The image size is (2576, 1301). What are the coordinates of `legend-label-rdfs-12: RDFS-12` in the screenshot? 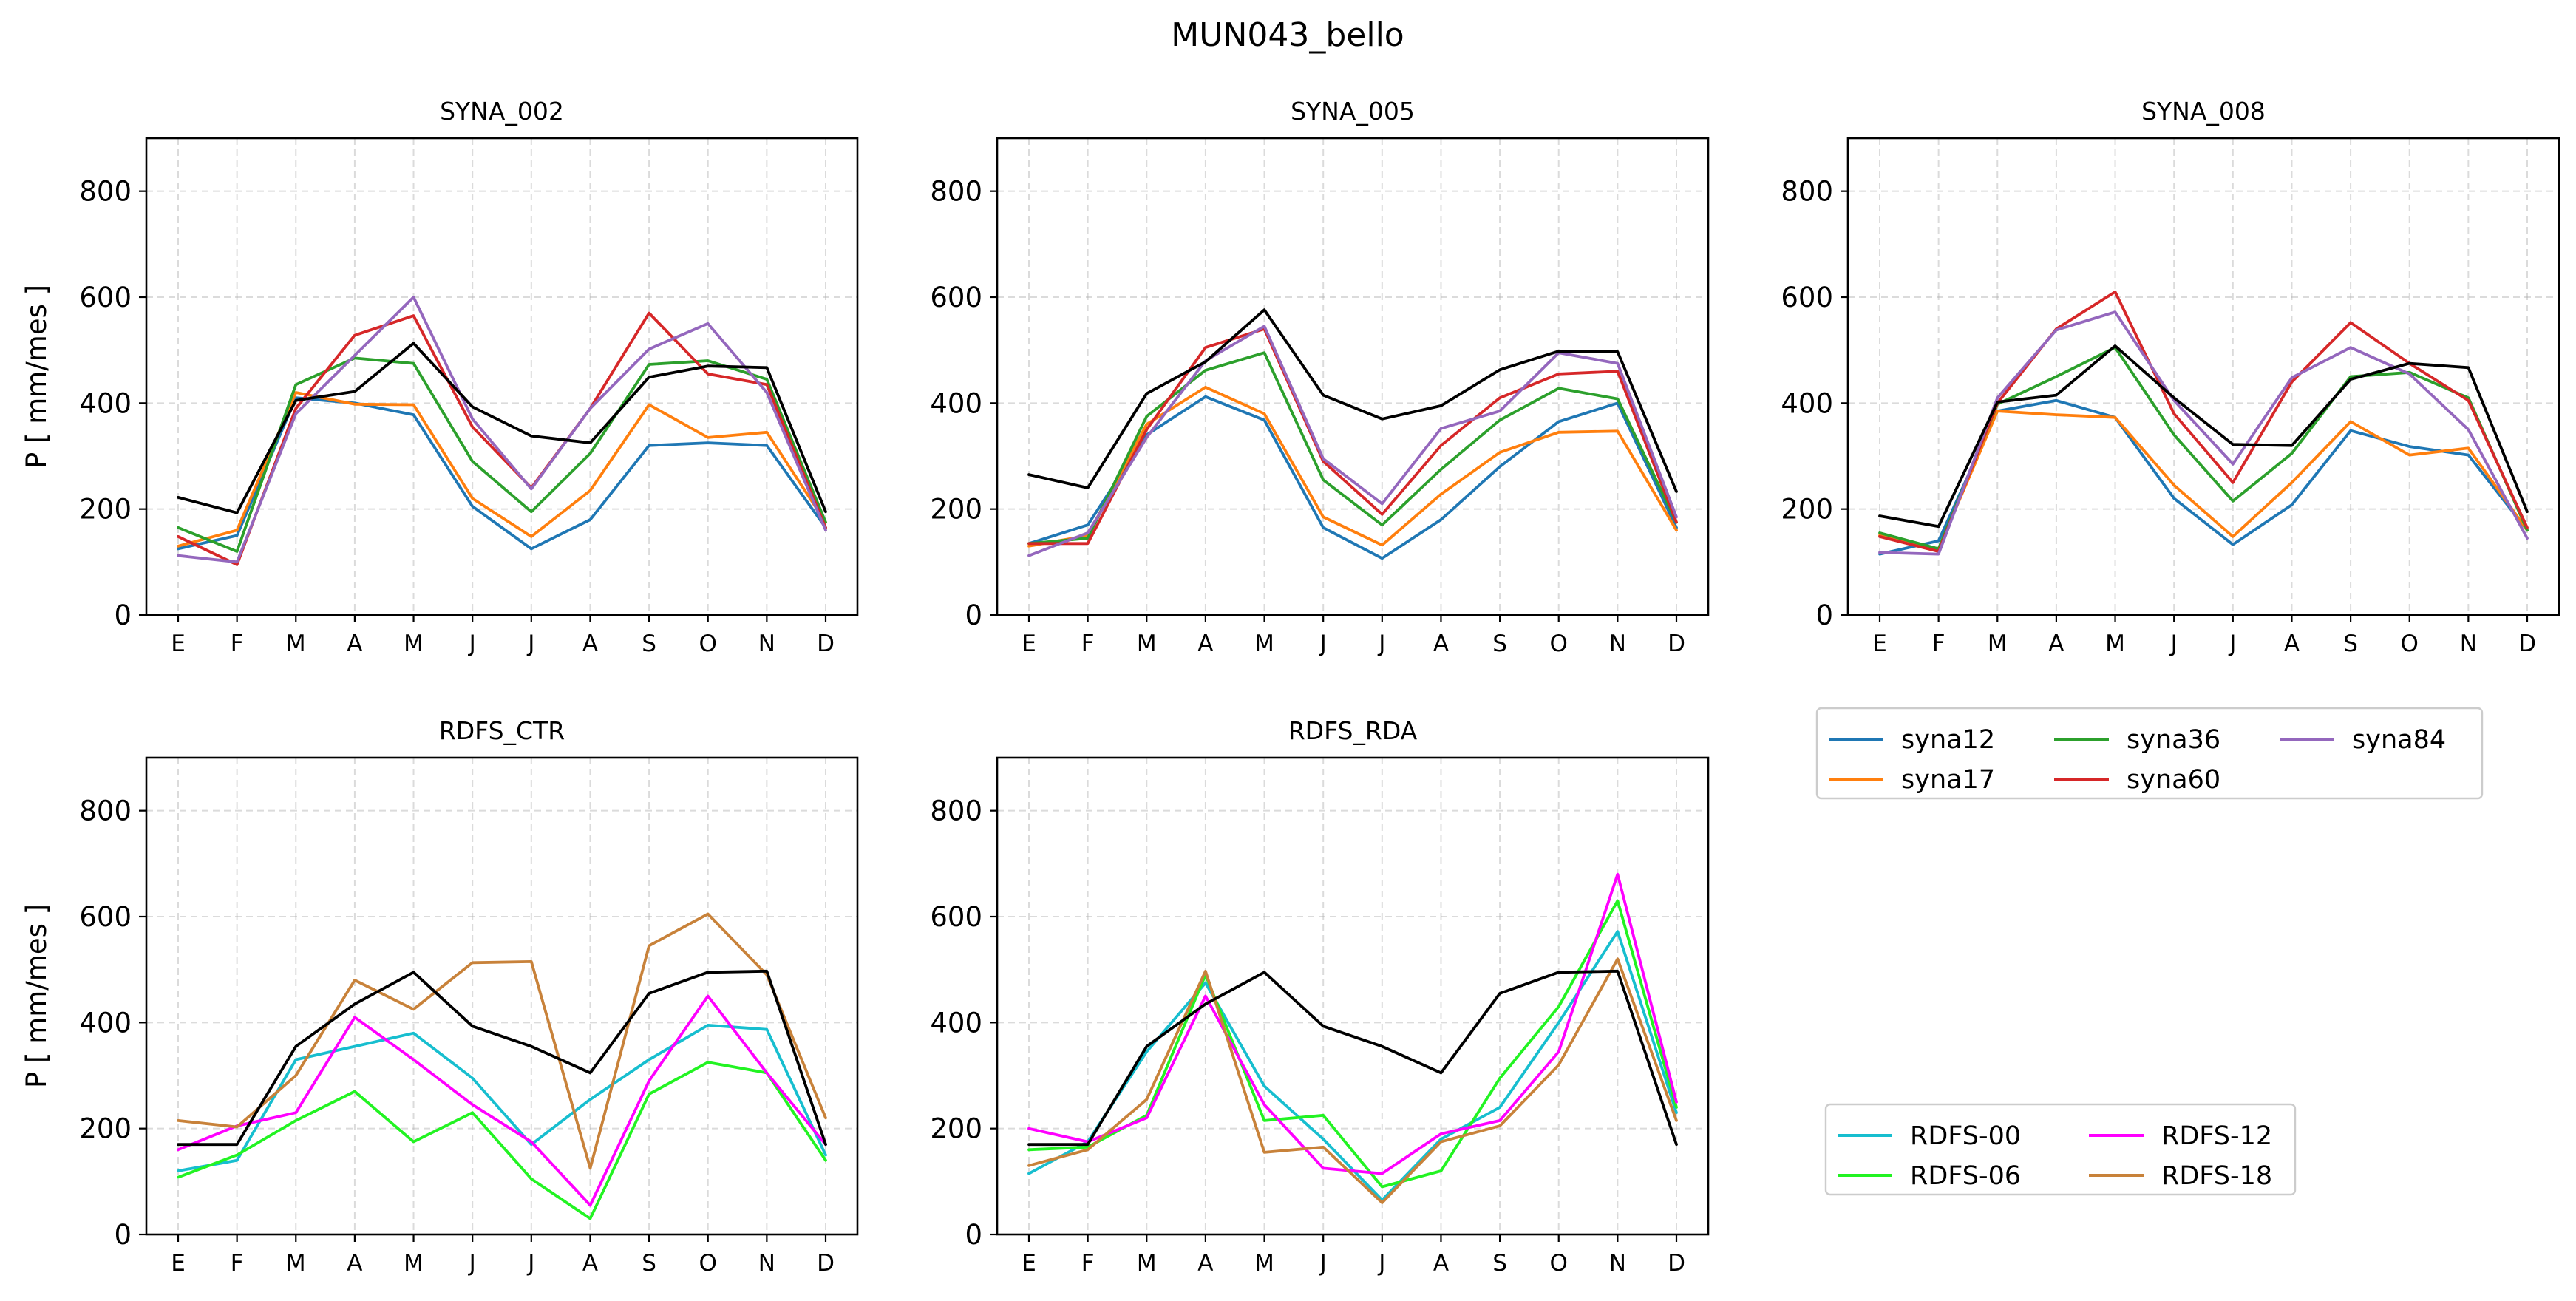 It's located at (2216, 1136).